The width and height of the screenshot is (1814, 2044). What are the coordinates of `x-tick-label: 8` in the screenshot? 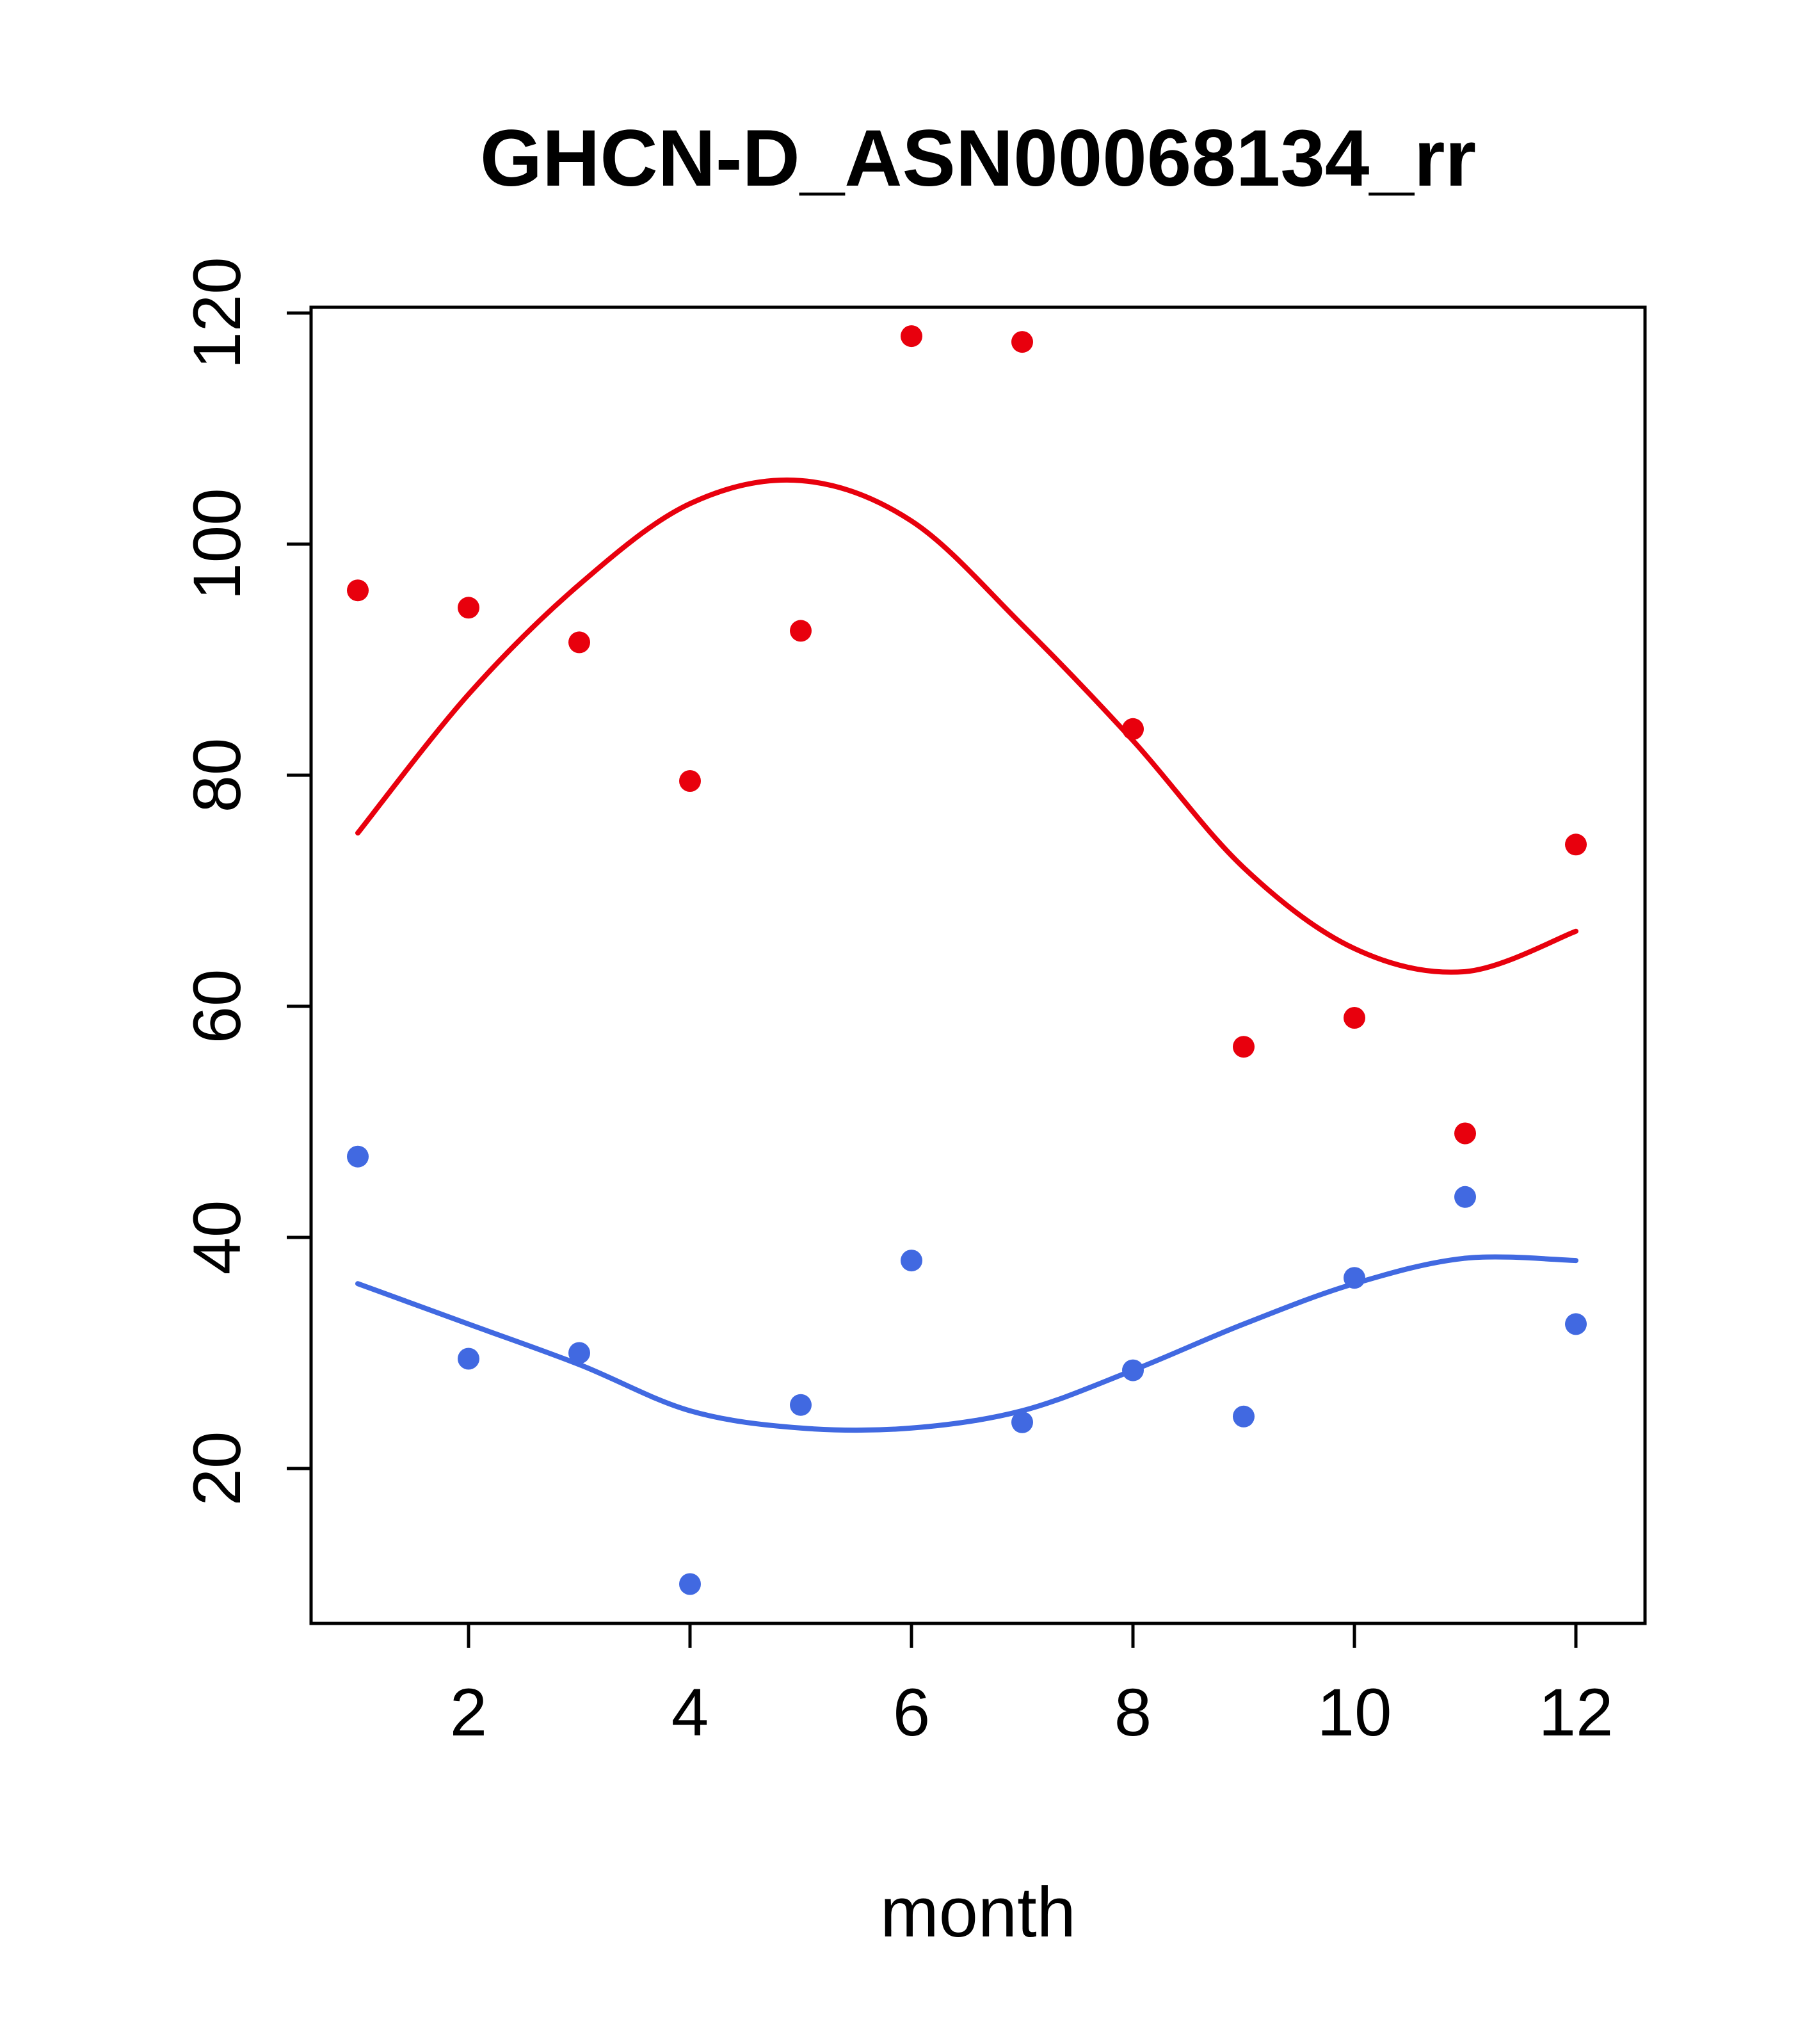 It's located at (1133, 1712).